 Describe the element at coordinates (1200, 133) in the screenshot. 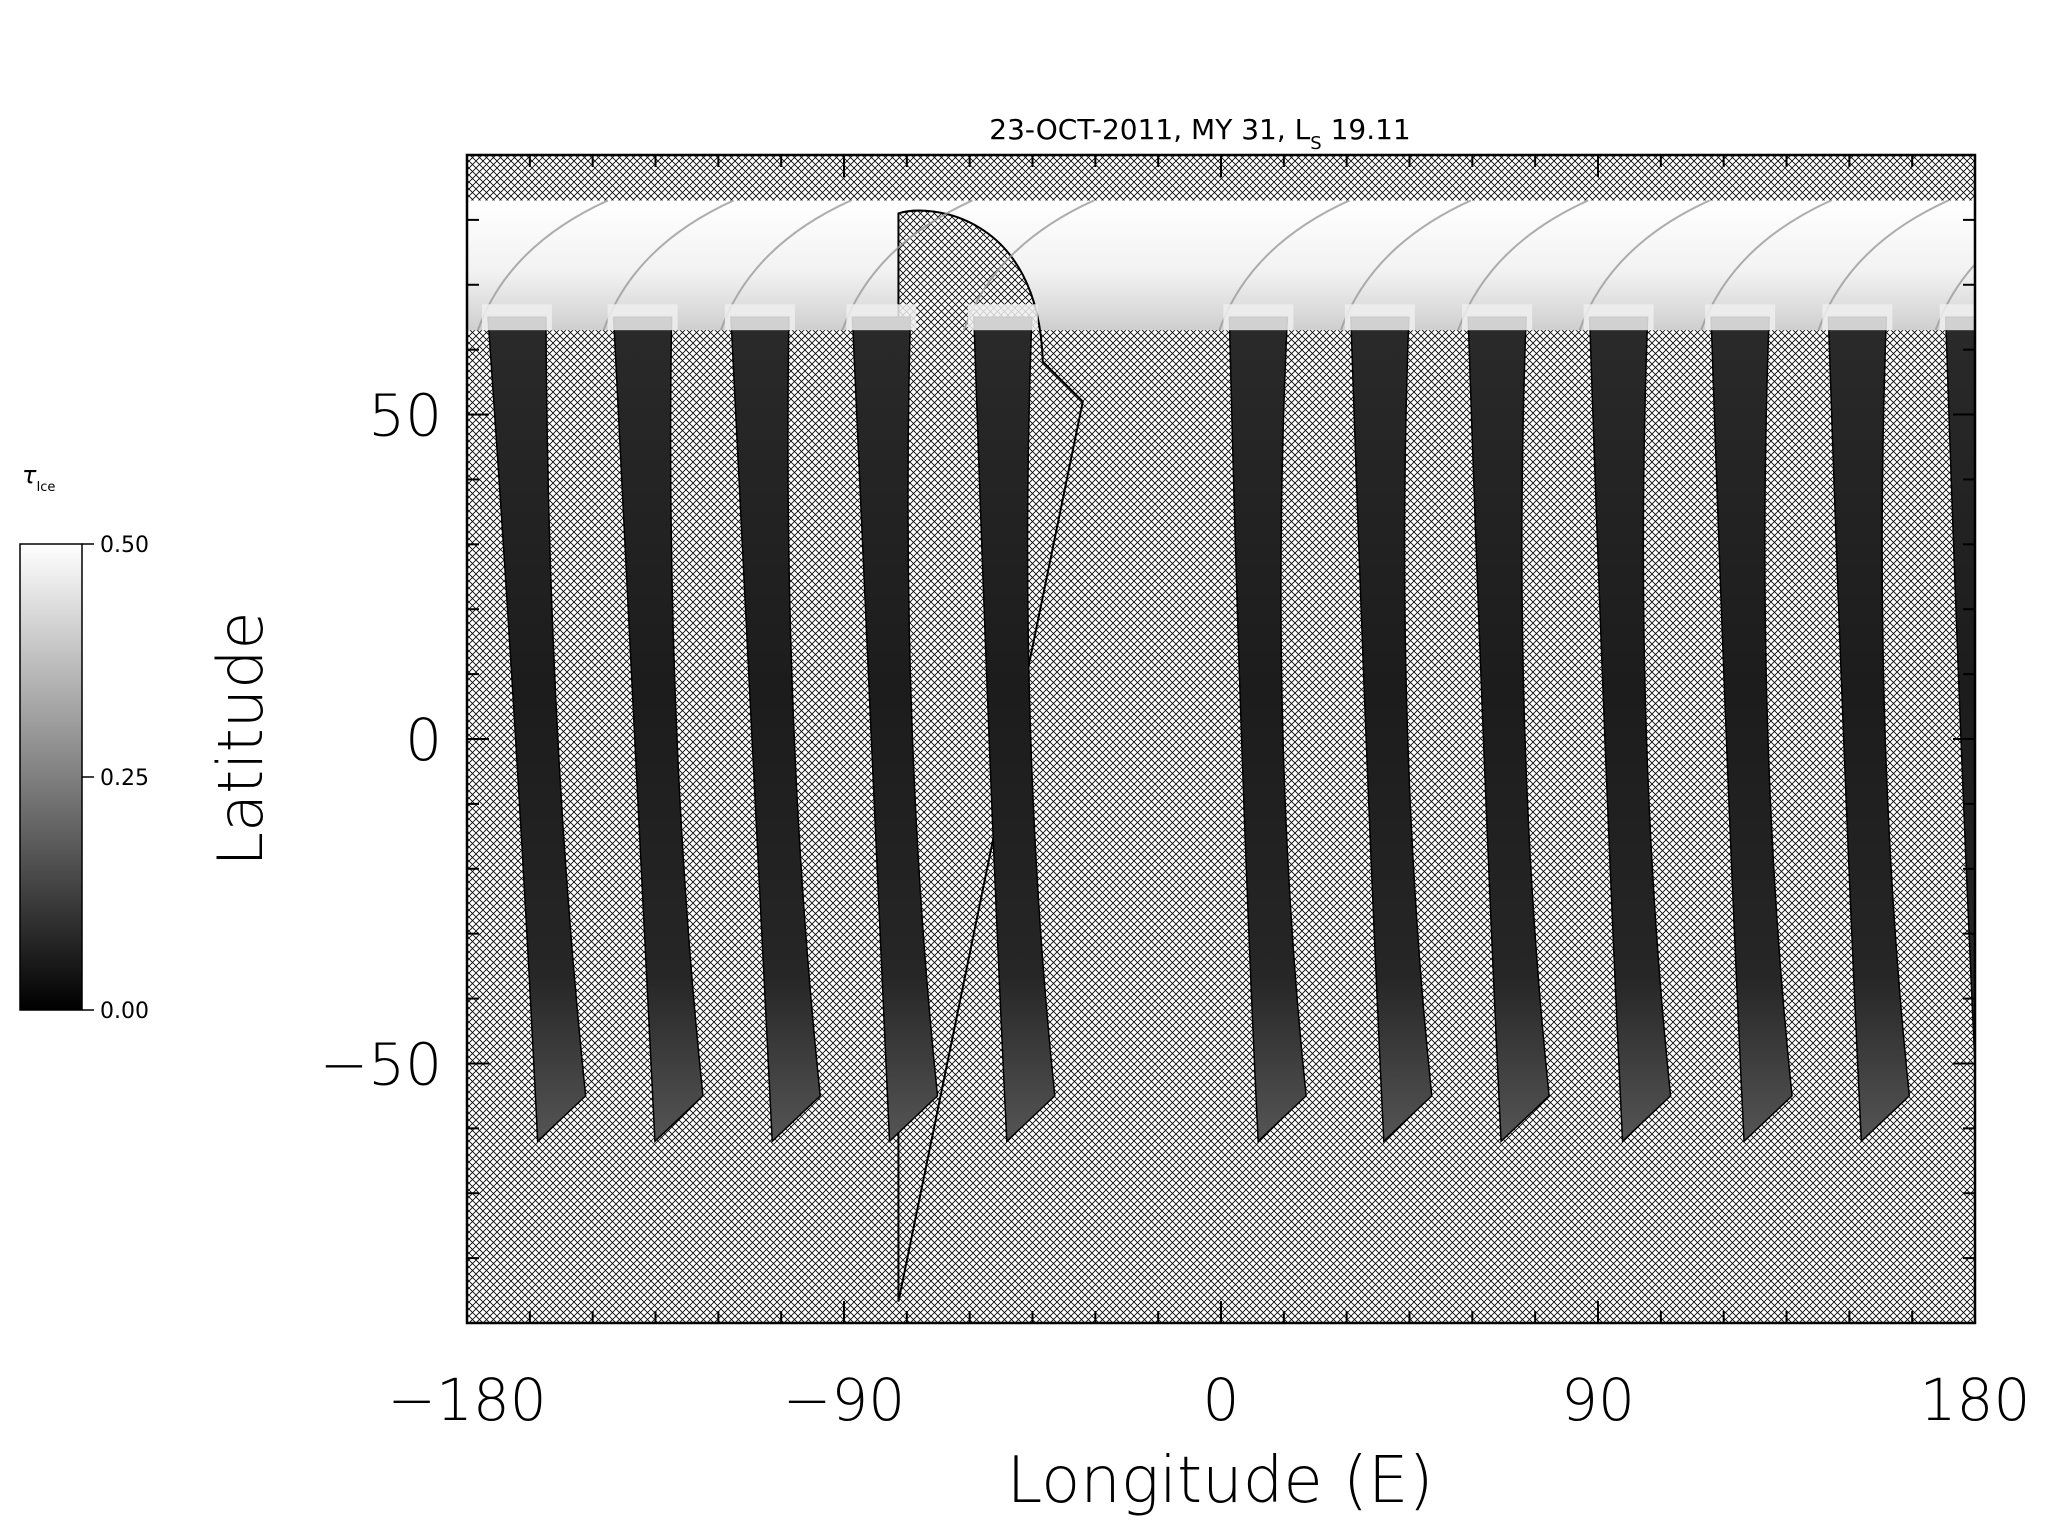

I see `chart-title: 23-OCT-2011, MY 31, LS 19.11` at that location.